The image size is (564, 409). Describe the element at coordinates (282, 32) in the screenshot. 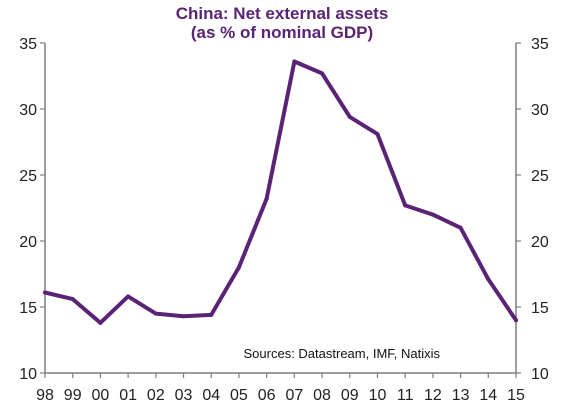

I see `chart-subtitle: (as % of nominal GDP)` at that location.